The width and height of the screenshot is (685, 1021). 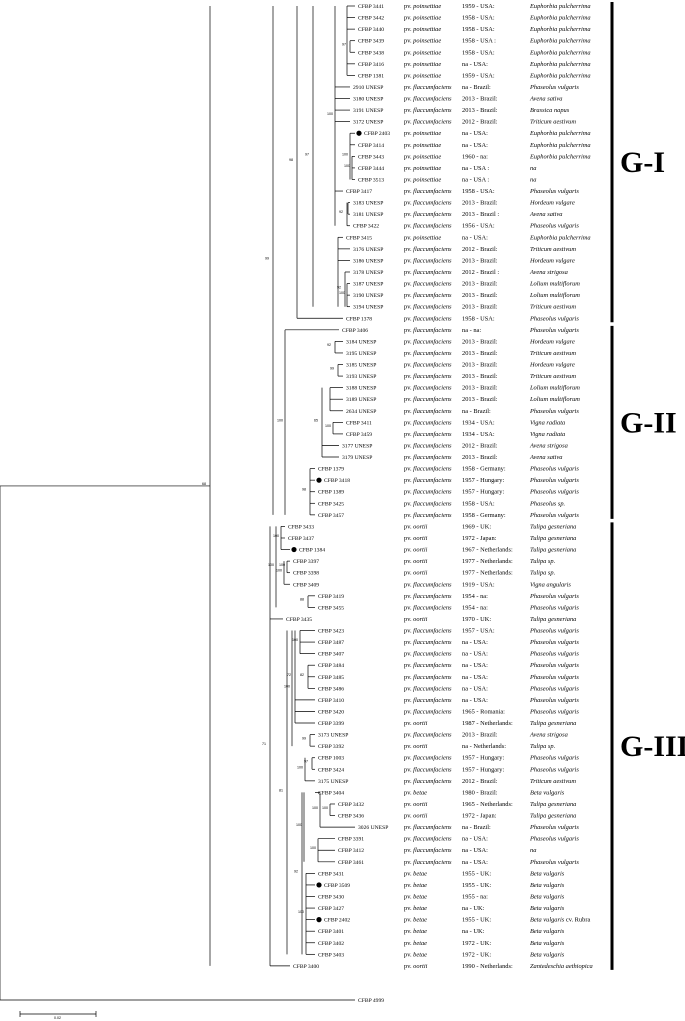 What do you see at coordinates (476, 943) in the screenshot?
I see `origin-info: 1972 - UK:` at bounding box center [476, 943].